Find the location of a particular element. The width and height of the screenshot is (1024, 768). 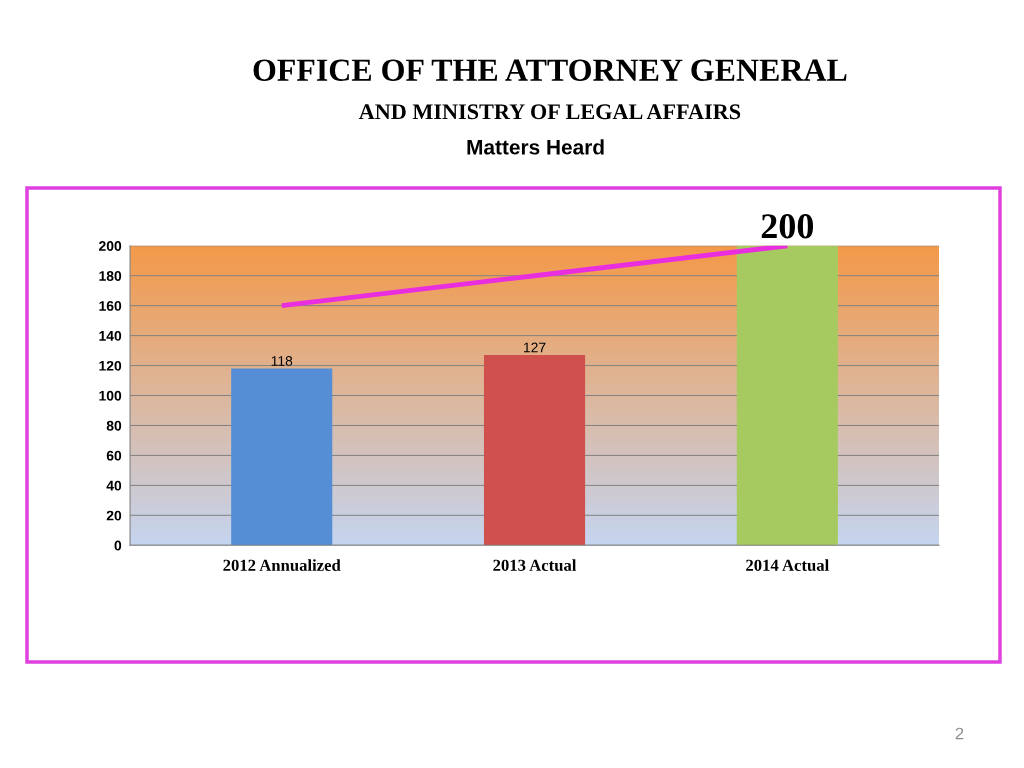

y-tick-label: 0 is located at coordinates (118, 545).